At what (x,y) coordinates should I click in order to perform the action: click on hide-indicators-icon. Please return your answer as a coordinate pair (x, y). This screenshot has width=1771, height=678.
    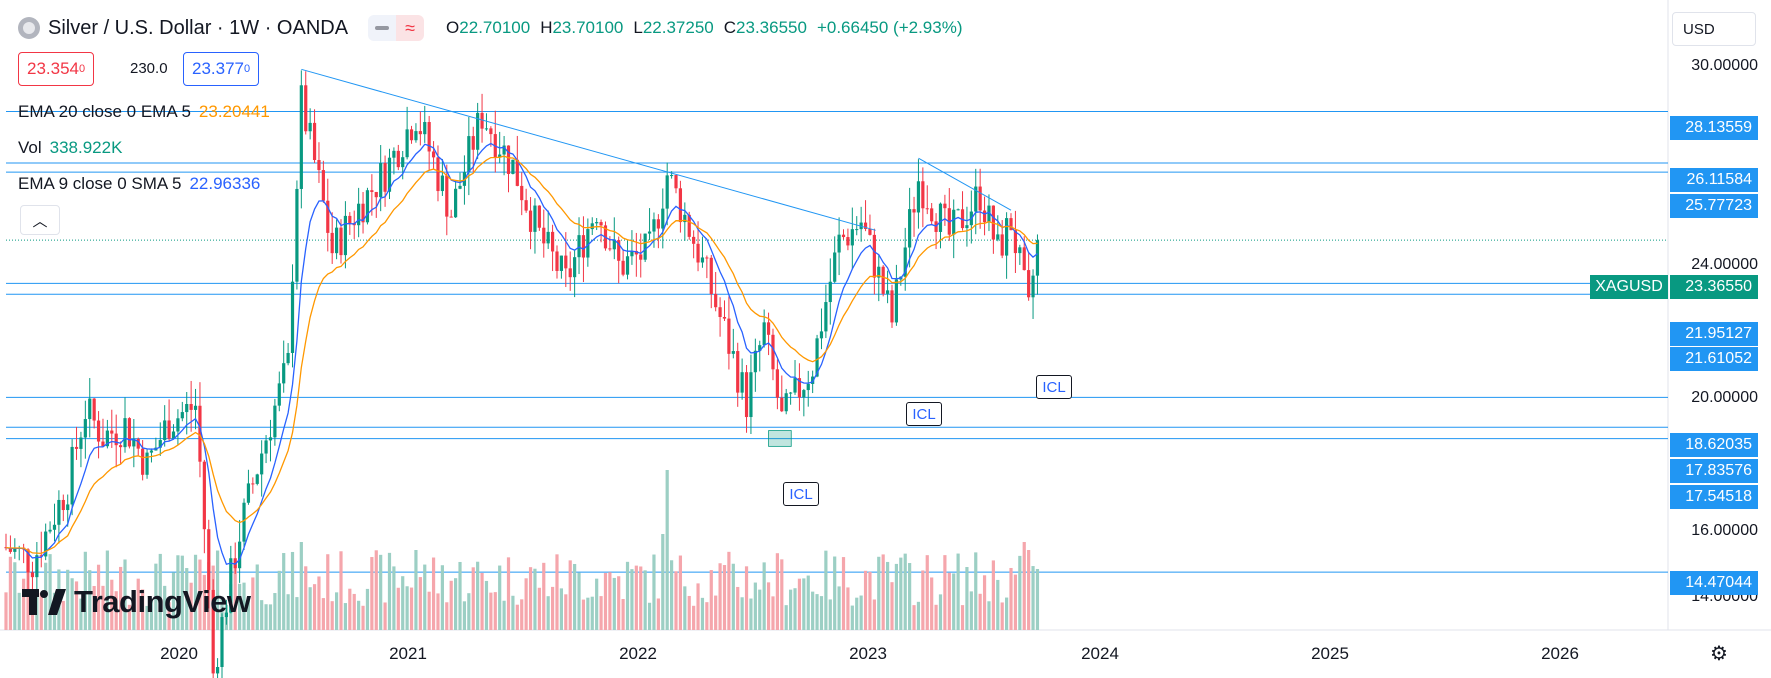
    Looking at the image, I should click on (382, 28).